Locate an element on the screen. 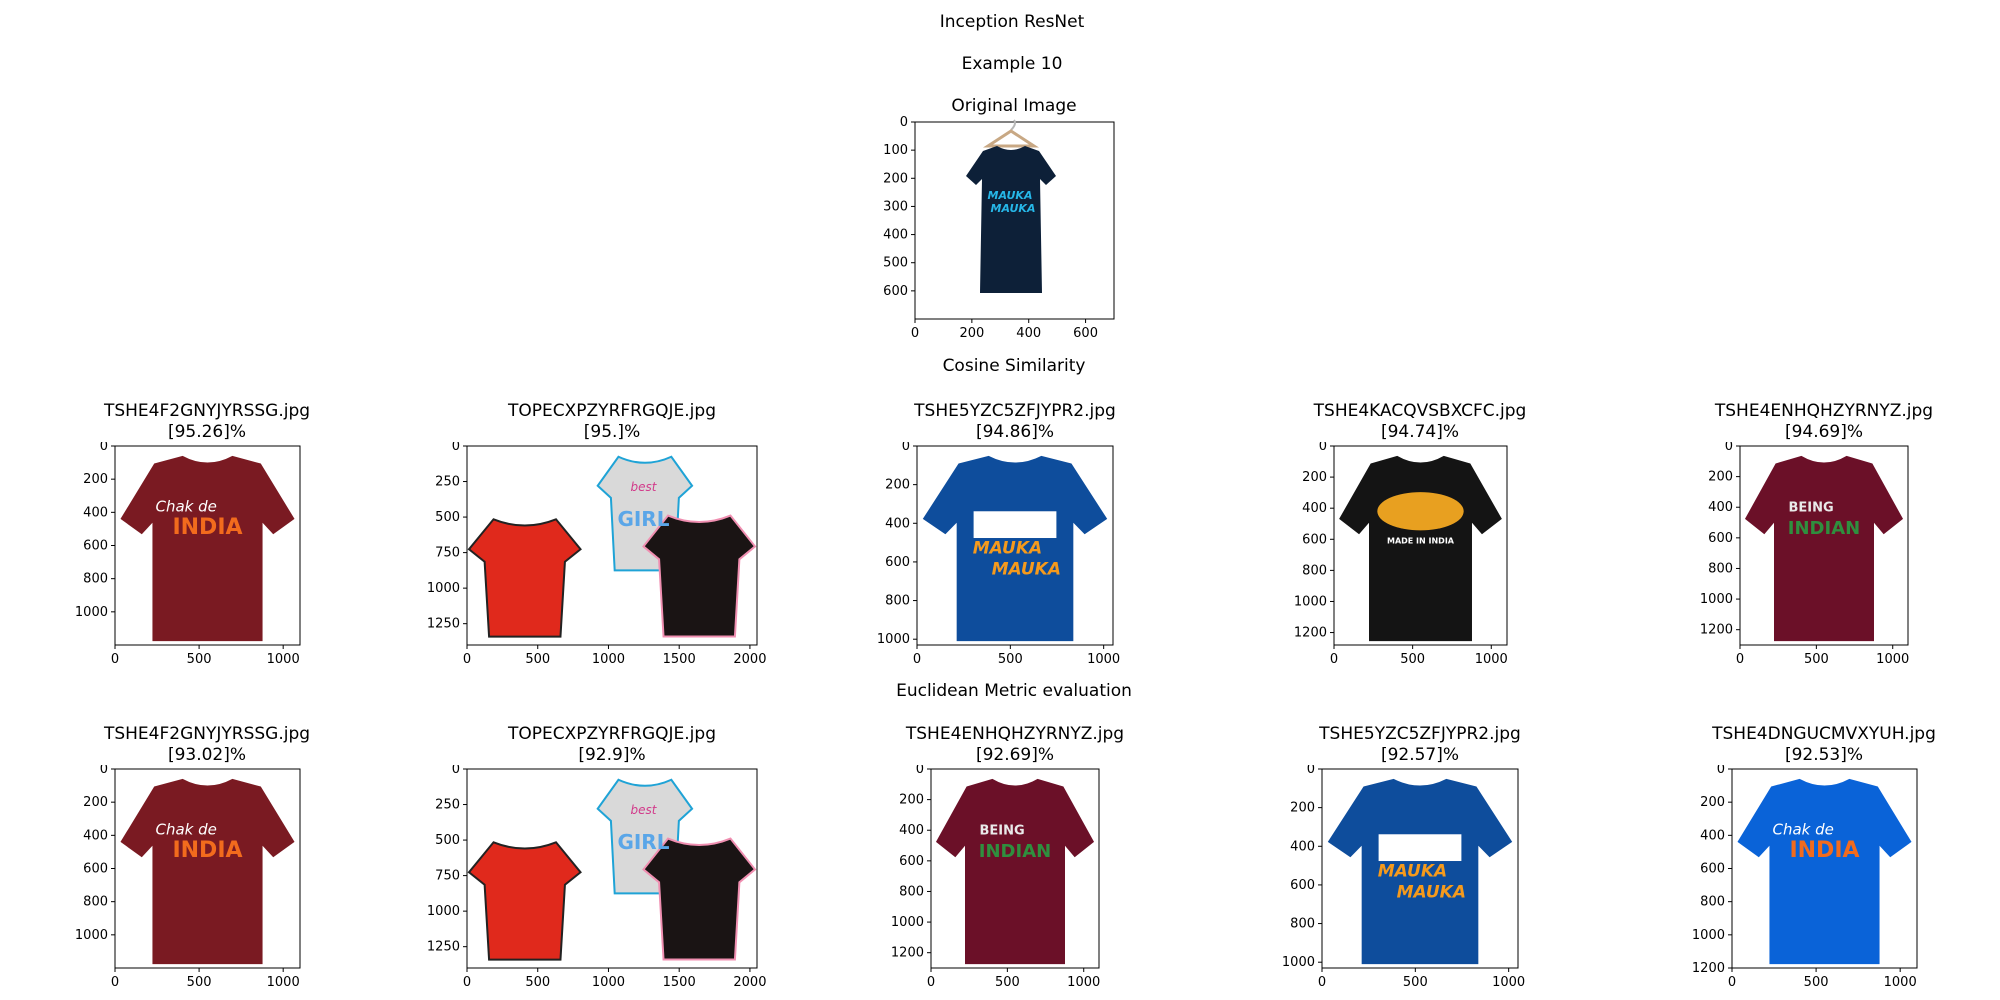 The height and width of the screenshot is (1000, 2000). print-line-2: GIRL is located at coordinates (643, 842).